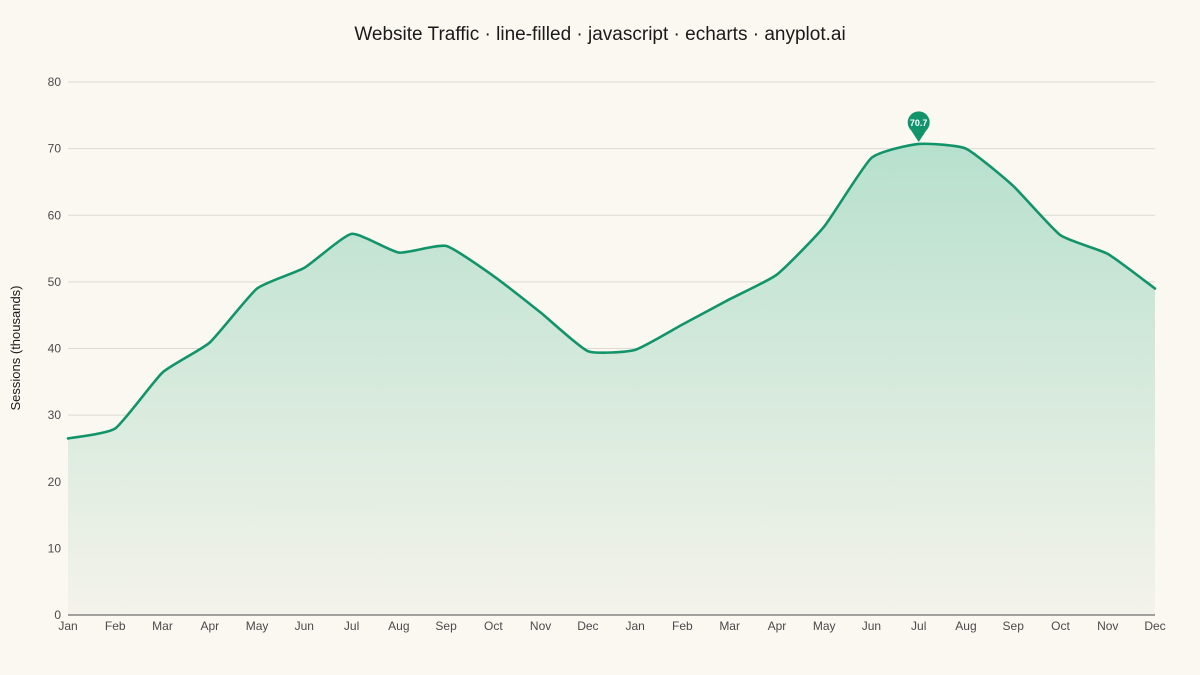 This screenshot has height=675, width=1200. Describe the element at coordinates (15, 347) in the screenshot. I see `y-axis-title: Sessions (thousands)` at that location.